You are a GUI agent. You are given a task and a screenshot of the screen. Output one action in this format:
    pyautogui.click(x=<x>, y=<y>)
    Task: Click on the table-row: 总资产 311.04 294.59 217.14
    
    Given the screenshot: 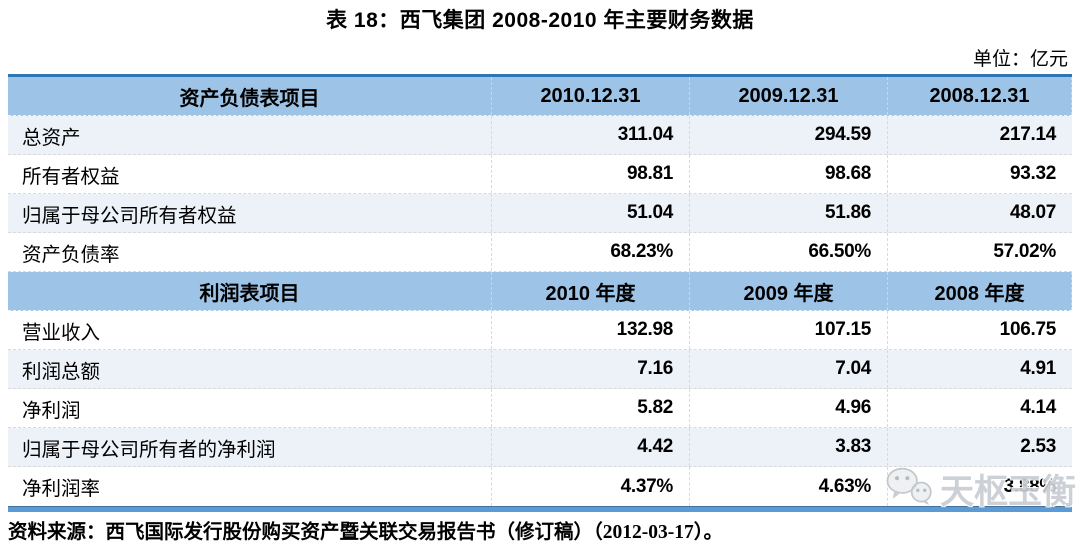 What is the action you would take?
    pyautogui.click(x=540, y=135)
    